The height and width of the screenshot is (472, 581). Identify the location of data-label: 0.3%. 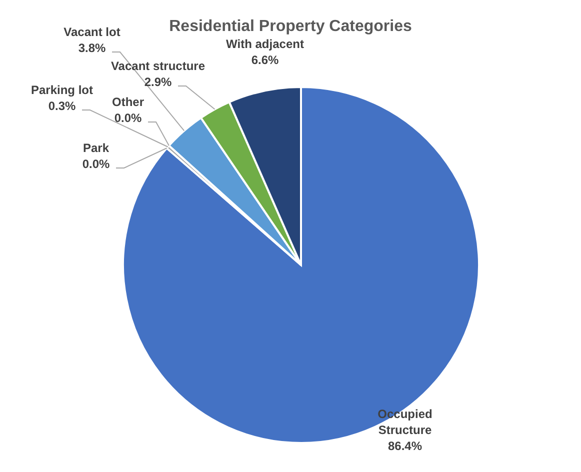
(62, 106).